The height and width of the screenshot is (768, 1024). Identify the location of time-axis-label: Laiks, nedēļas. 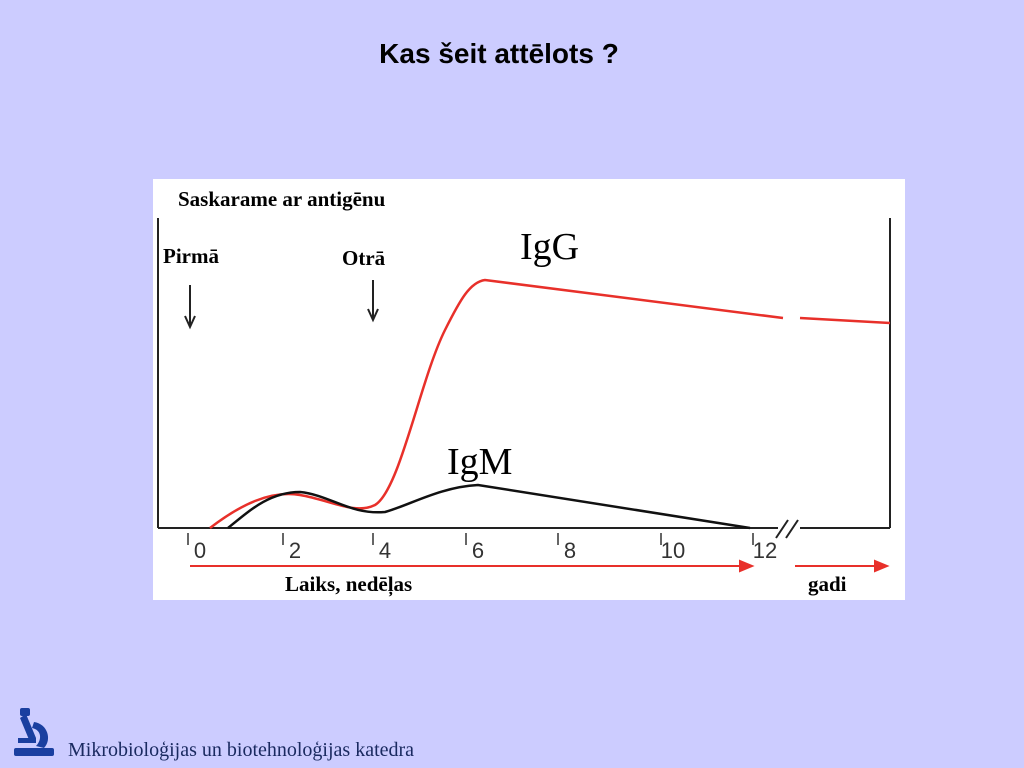
(348, 584).